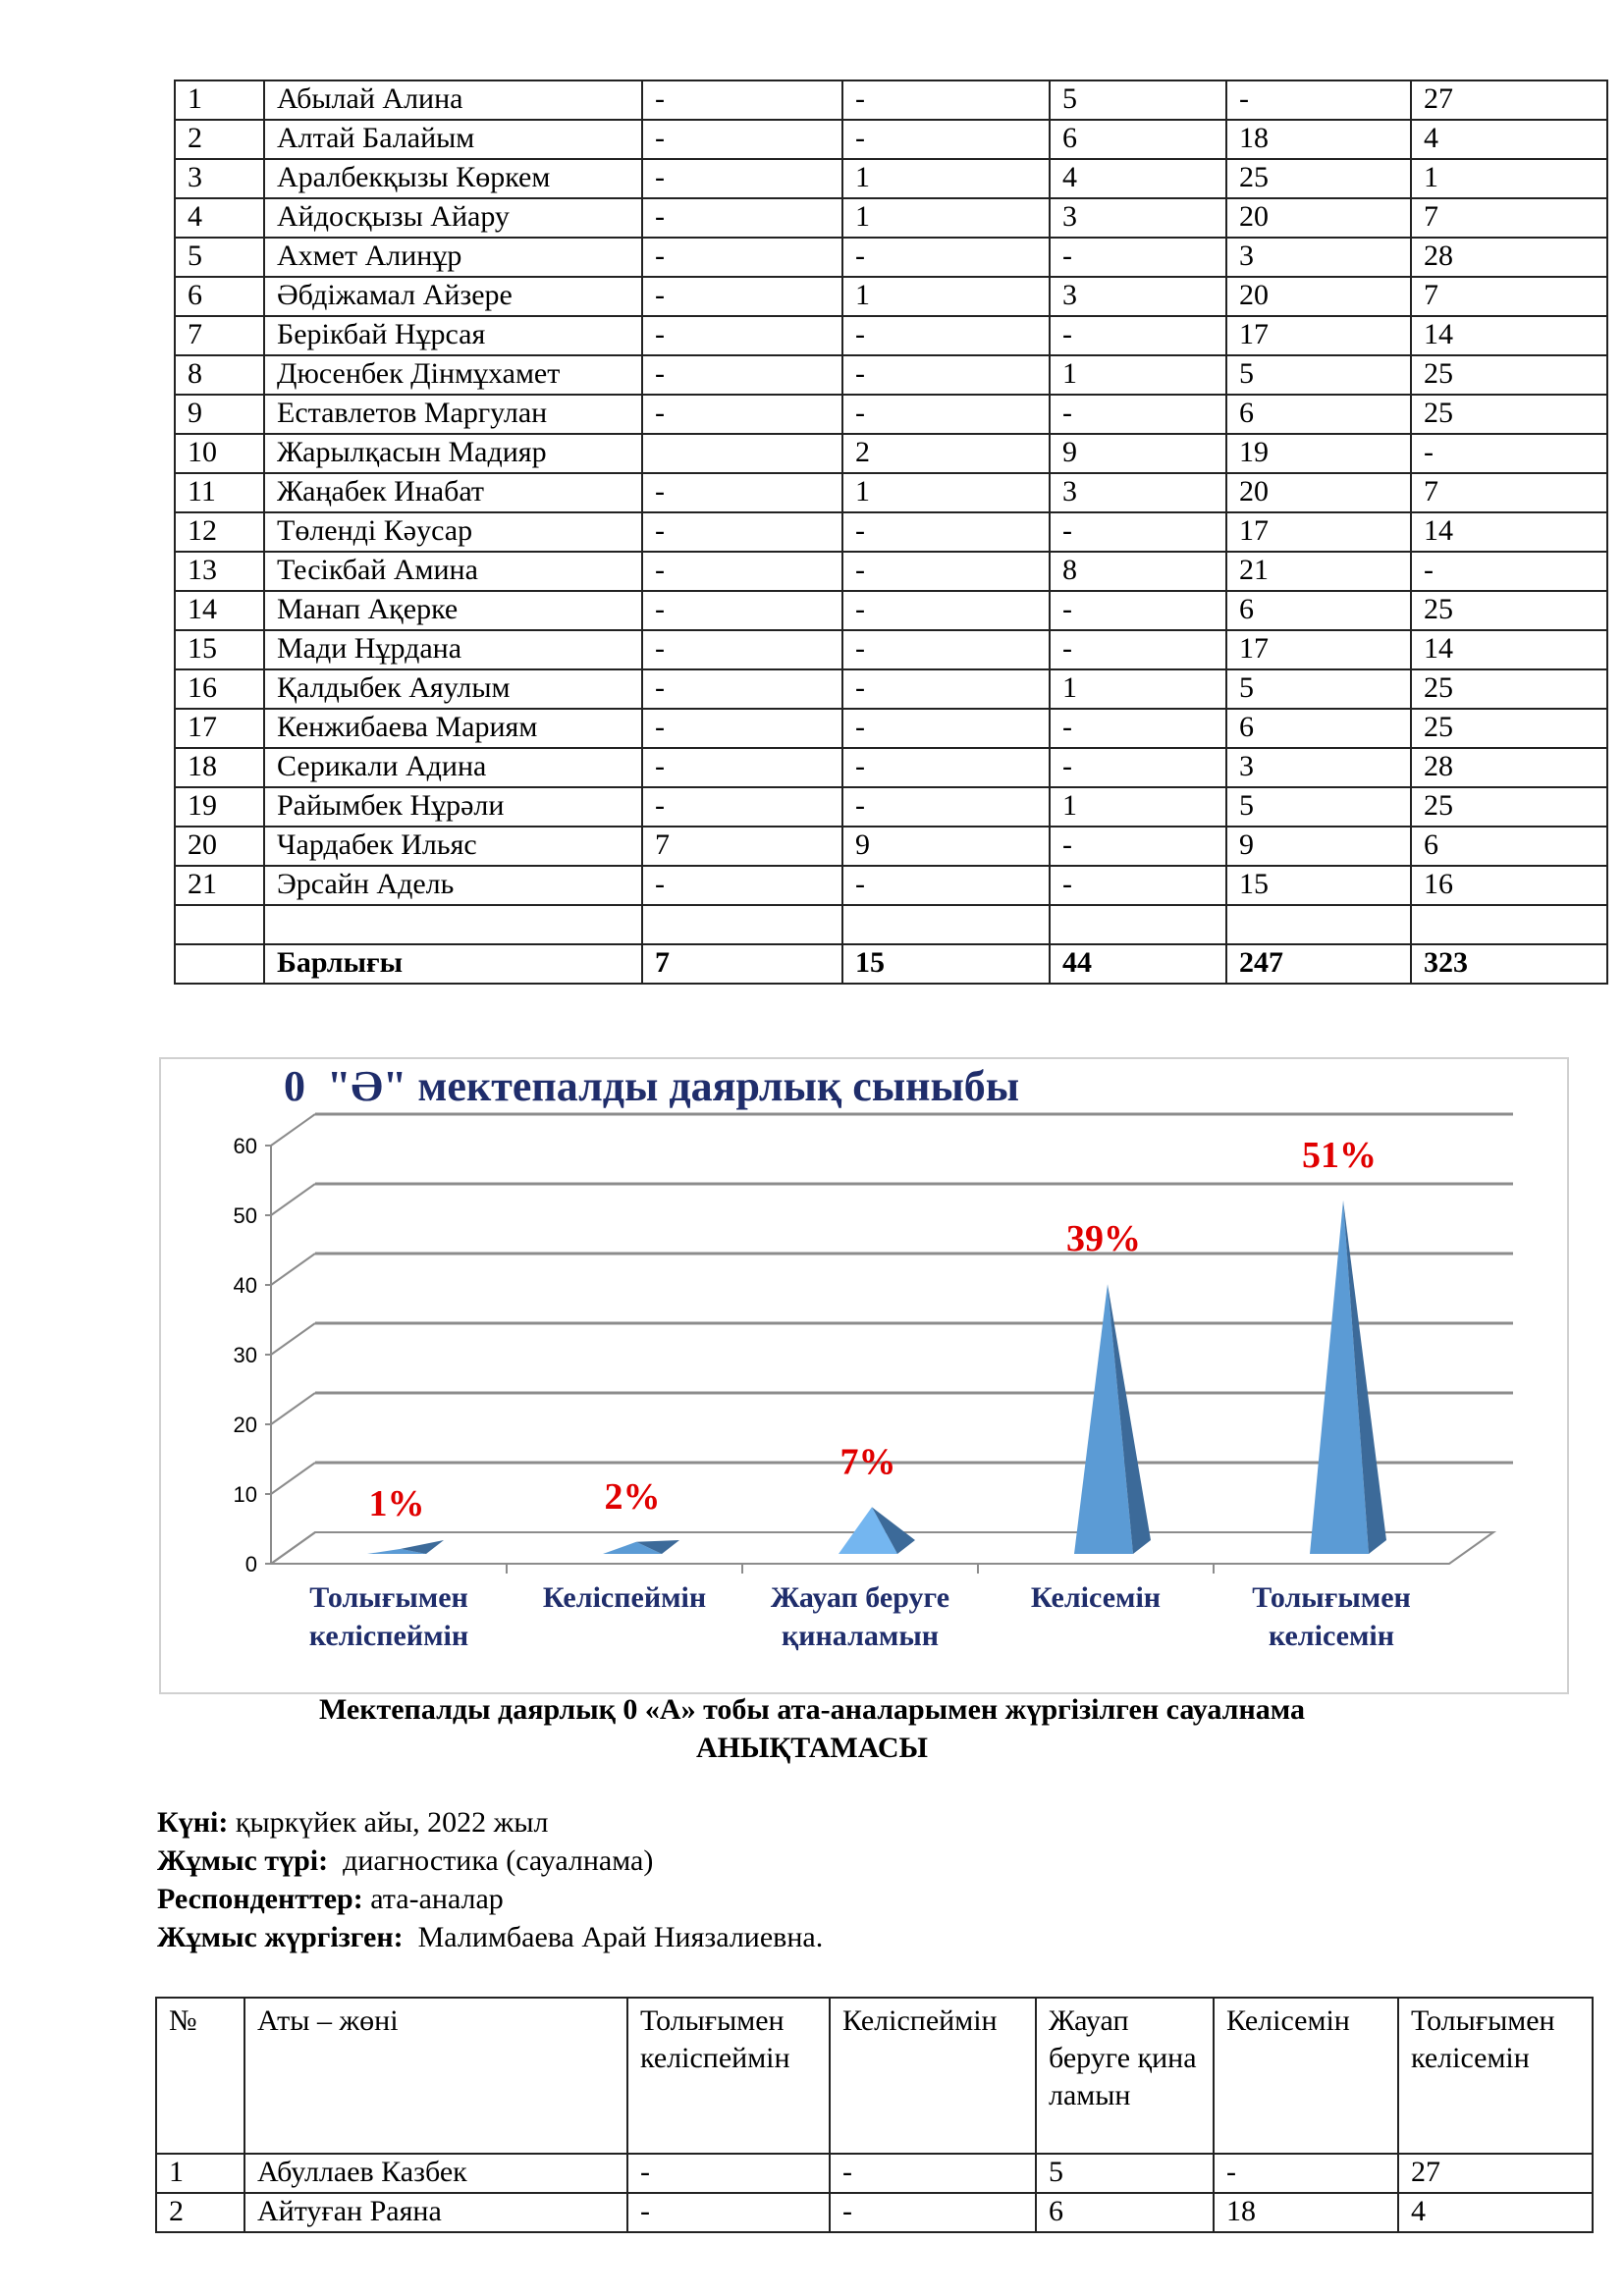 Image resolution: width=1624 pixels, height=2296 pixels. What do you see at coordinates (330, 1899) in the screenshot?
I see `info-line: Респонденттер: ата-аналар` at bounding box center [330, 1899].